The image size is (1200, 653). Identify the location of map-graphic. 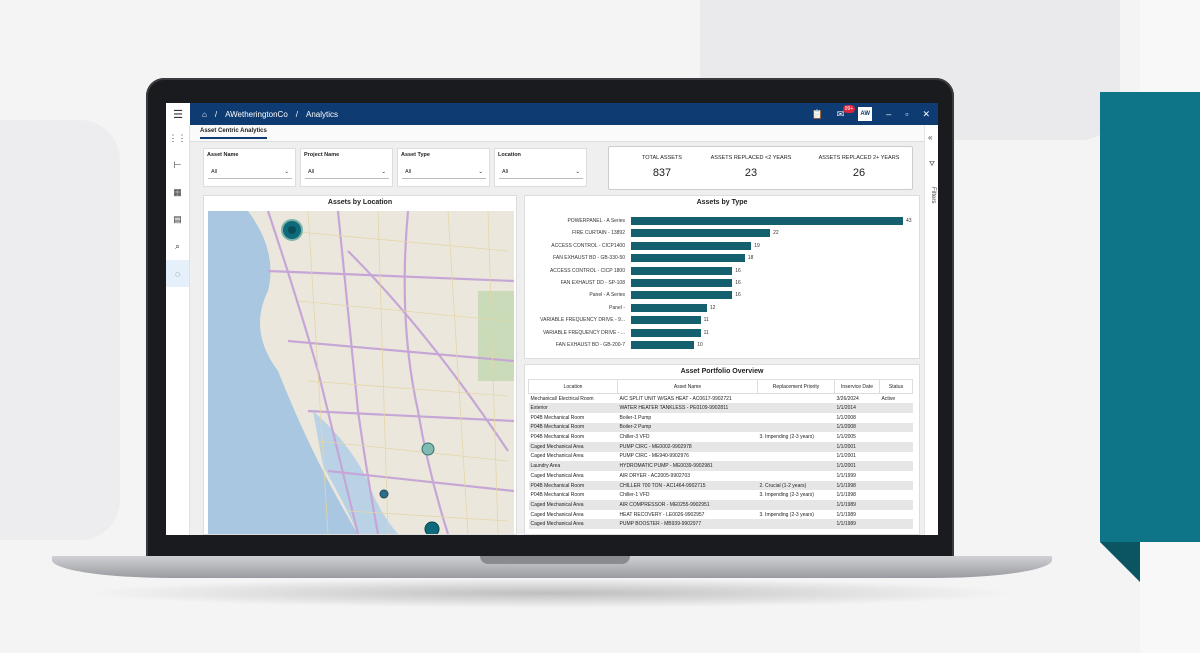
(361, 372).